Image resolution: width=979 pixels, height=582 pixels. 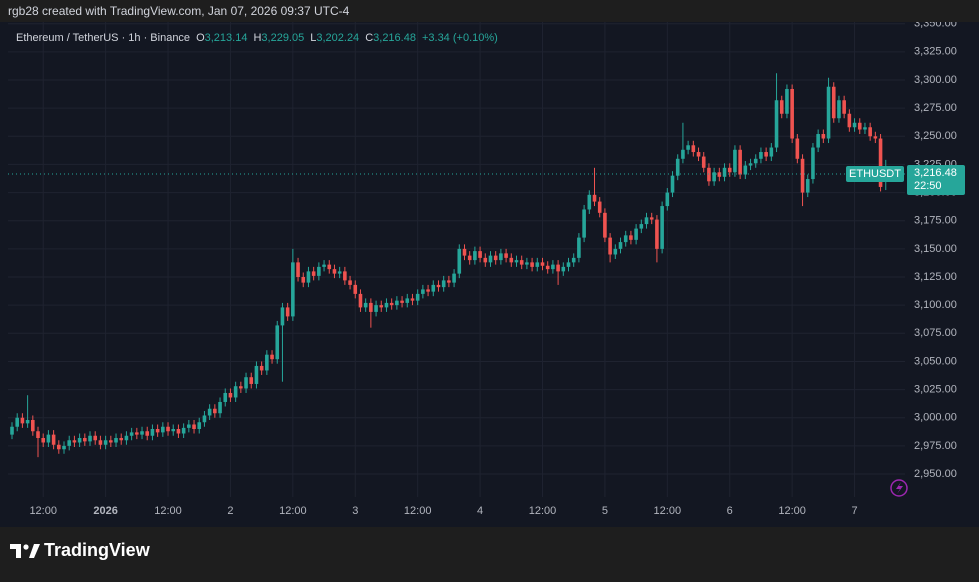 I want to click on x-tick-label: 6, so click(x=730, y=511).